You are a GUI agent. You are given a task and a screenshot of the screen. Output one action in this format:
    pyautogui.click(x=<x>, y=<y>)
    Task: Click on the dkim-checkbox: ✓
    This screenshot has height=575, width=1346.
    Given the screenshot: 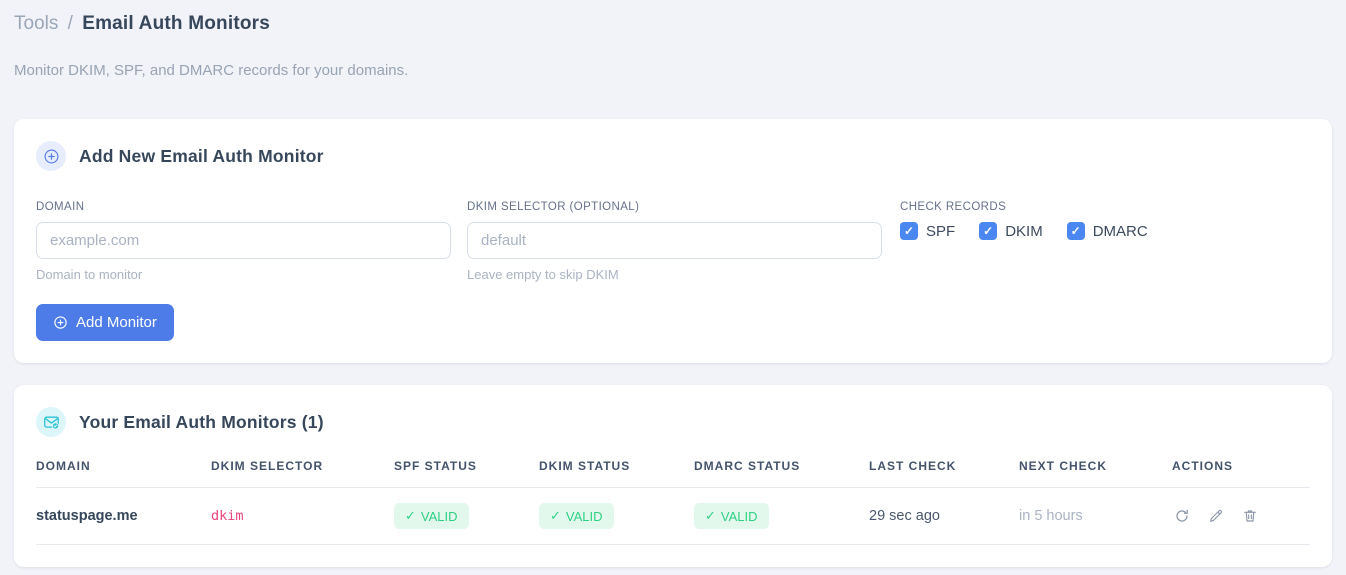 What is the action you would take?
    pyautogui.click(x=988, y=231)
    